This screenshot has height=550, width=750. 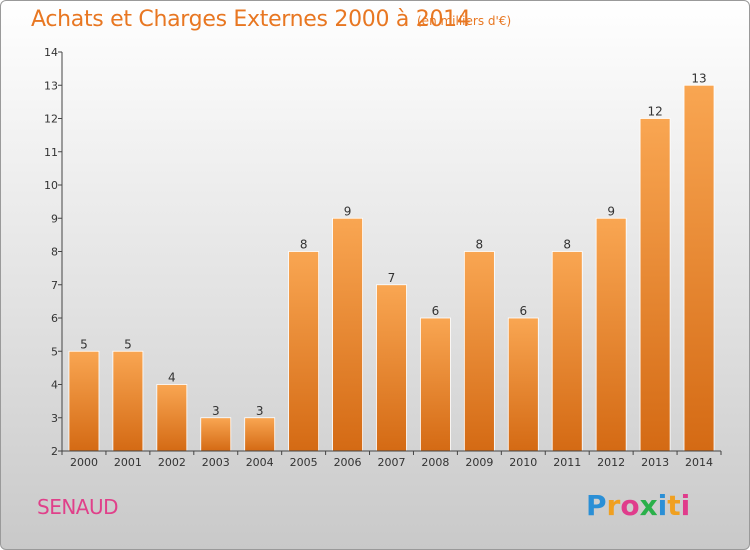 What do you see at coordinates (51, 52) in the screenshot?
I see `y-tick-label: 14` at bounding box center [51, 52].